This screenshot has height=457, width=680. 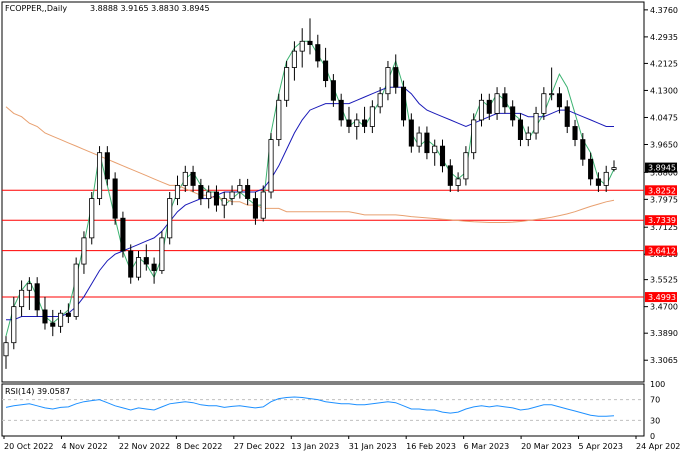 What do you see at coordinates (36, 8) in the screenshot?
I see `symbol-title: FCOPPER,,Daily` at bounding box center [36, 8].